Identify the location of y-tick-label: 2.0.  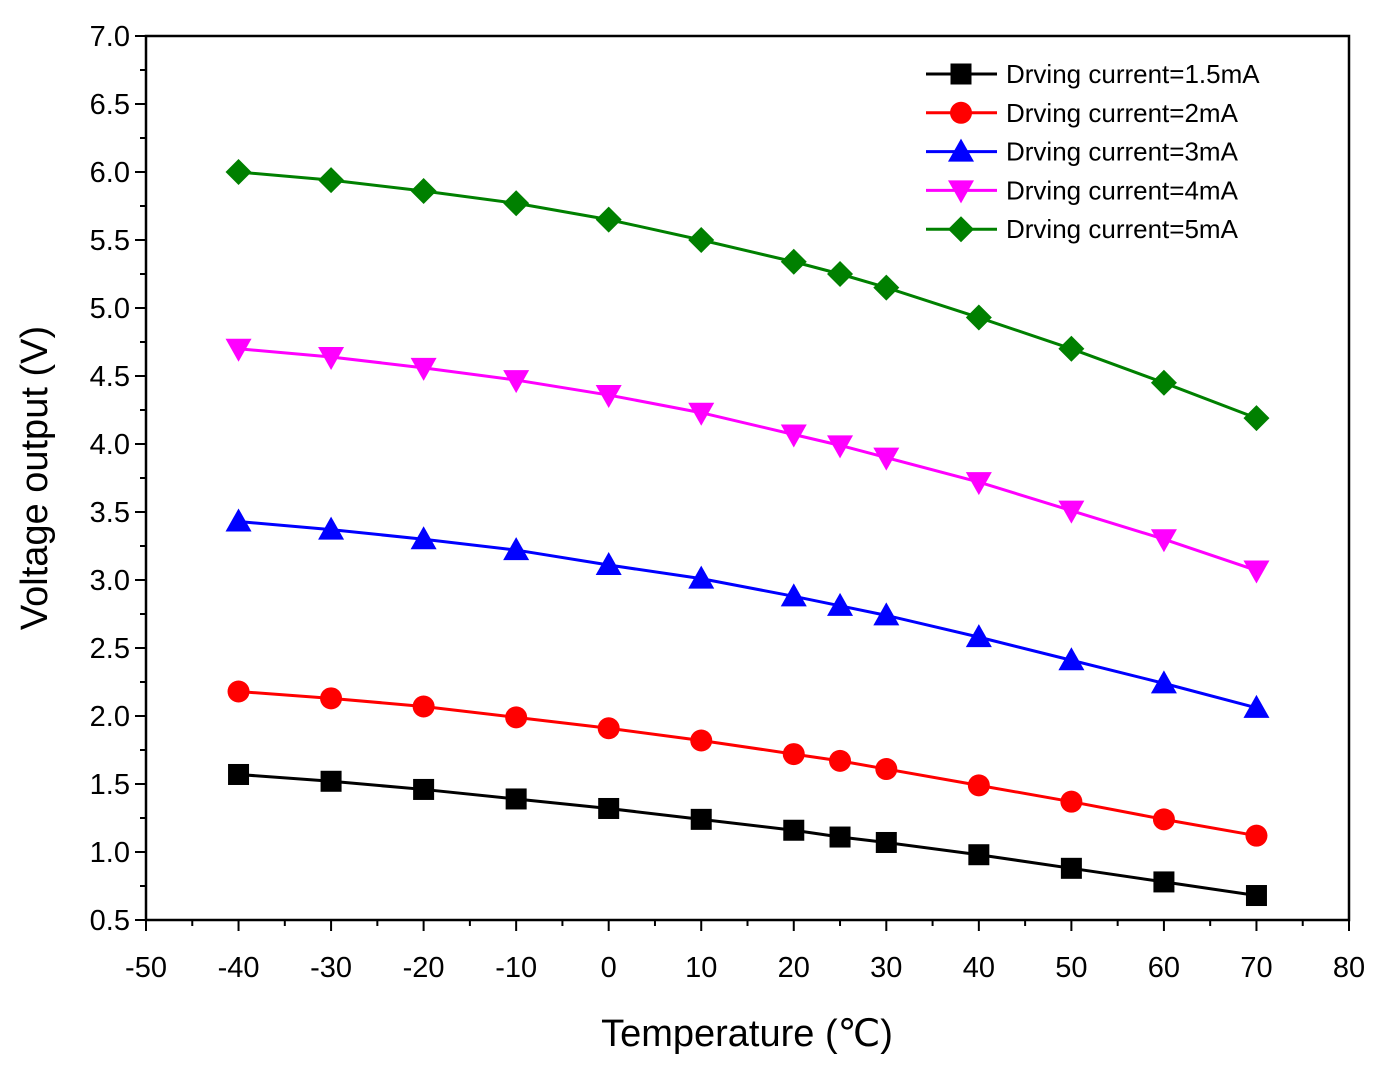
(110, 717).